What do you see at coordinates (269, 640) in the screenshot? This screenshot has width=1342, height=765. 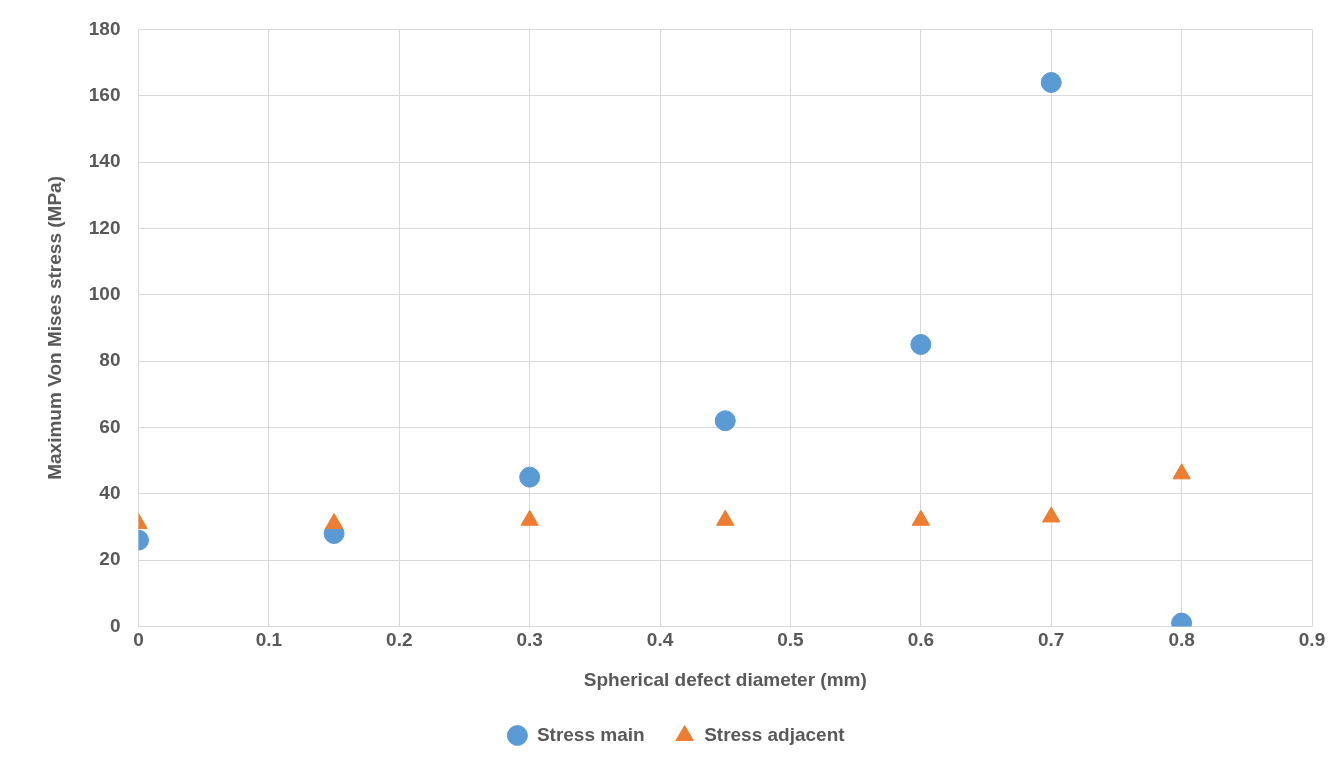 I see `x-tick-label: 0.1` at bounding box center [269, 640].